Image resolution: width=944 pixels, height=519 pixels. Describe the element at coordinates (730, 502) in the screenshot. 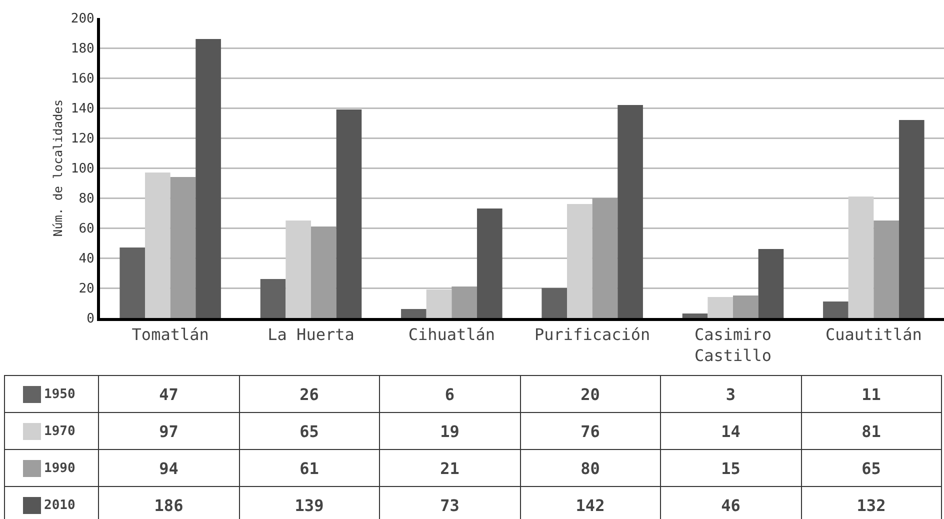

I see `data-label: 46` at that location.